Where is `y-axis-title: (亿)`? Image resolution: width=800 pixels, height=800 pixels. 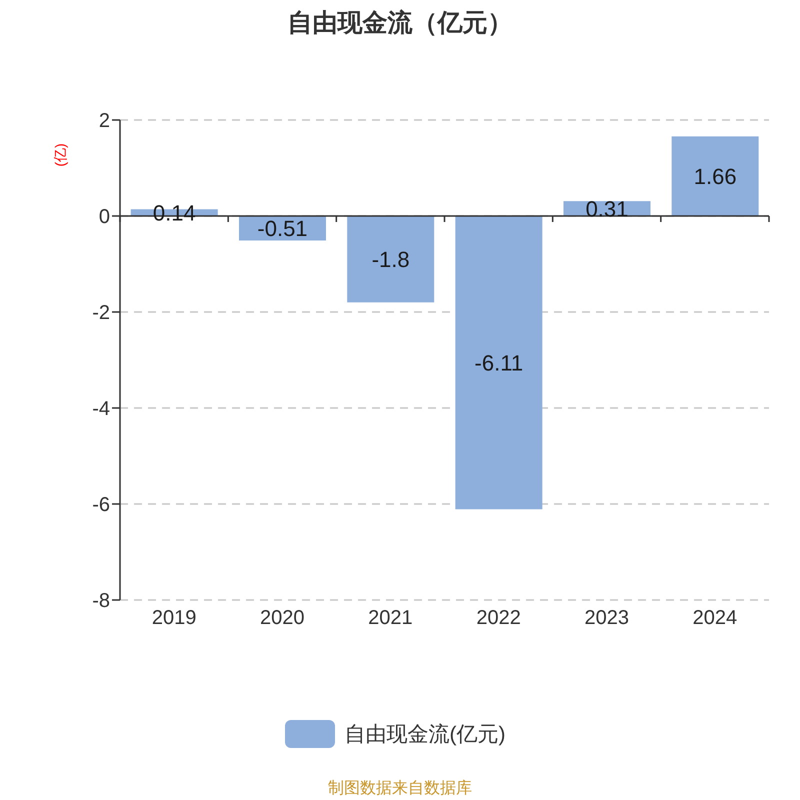
y-axis-title: (亿) is located at coordinates (60, 155).